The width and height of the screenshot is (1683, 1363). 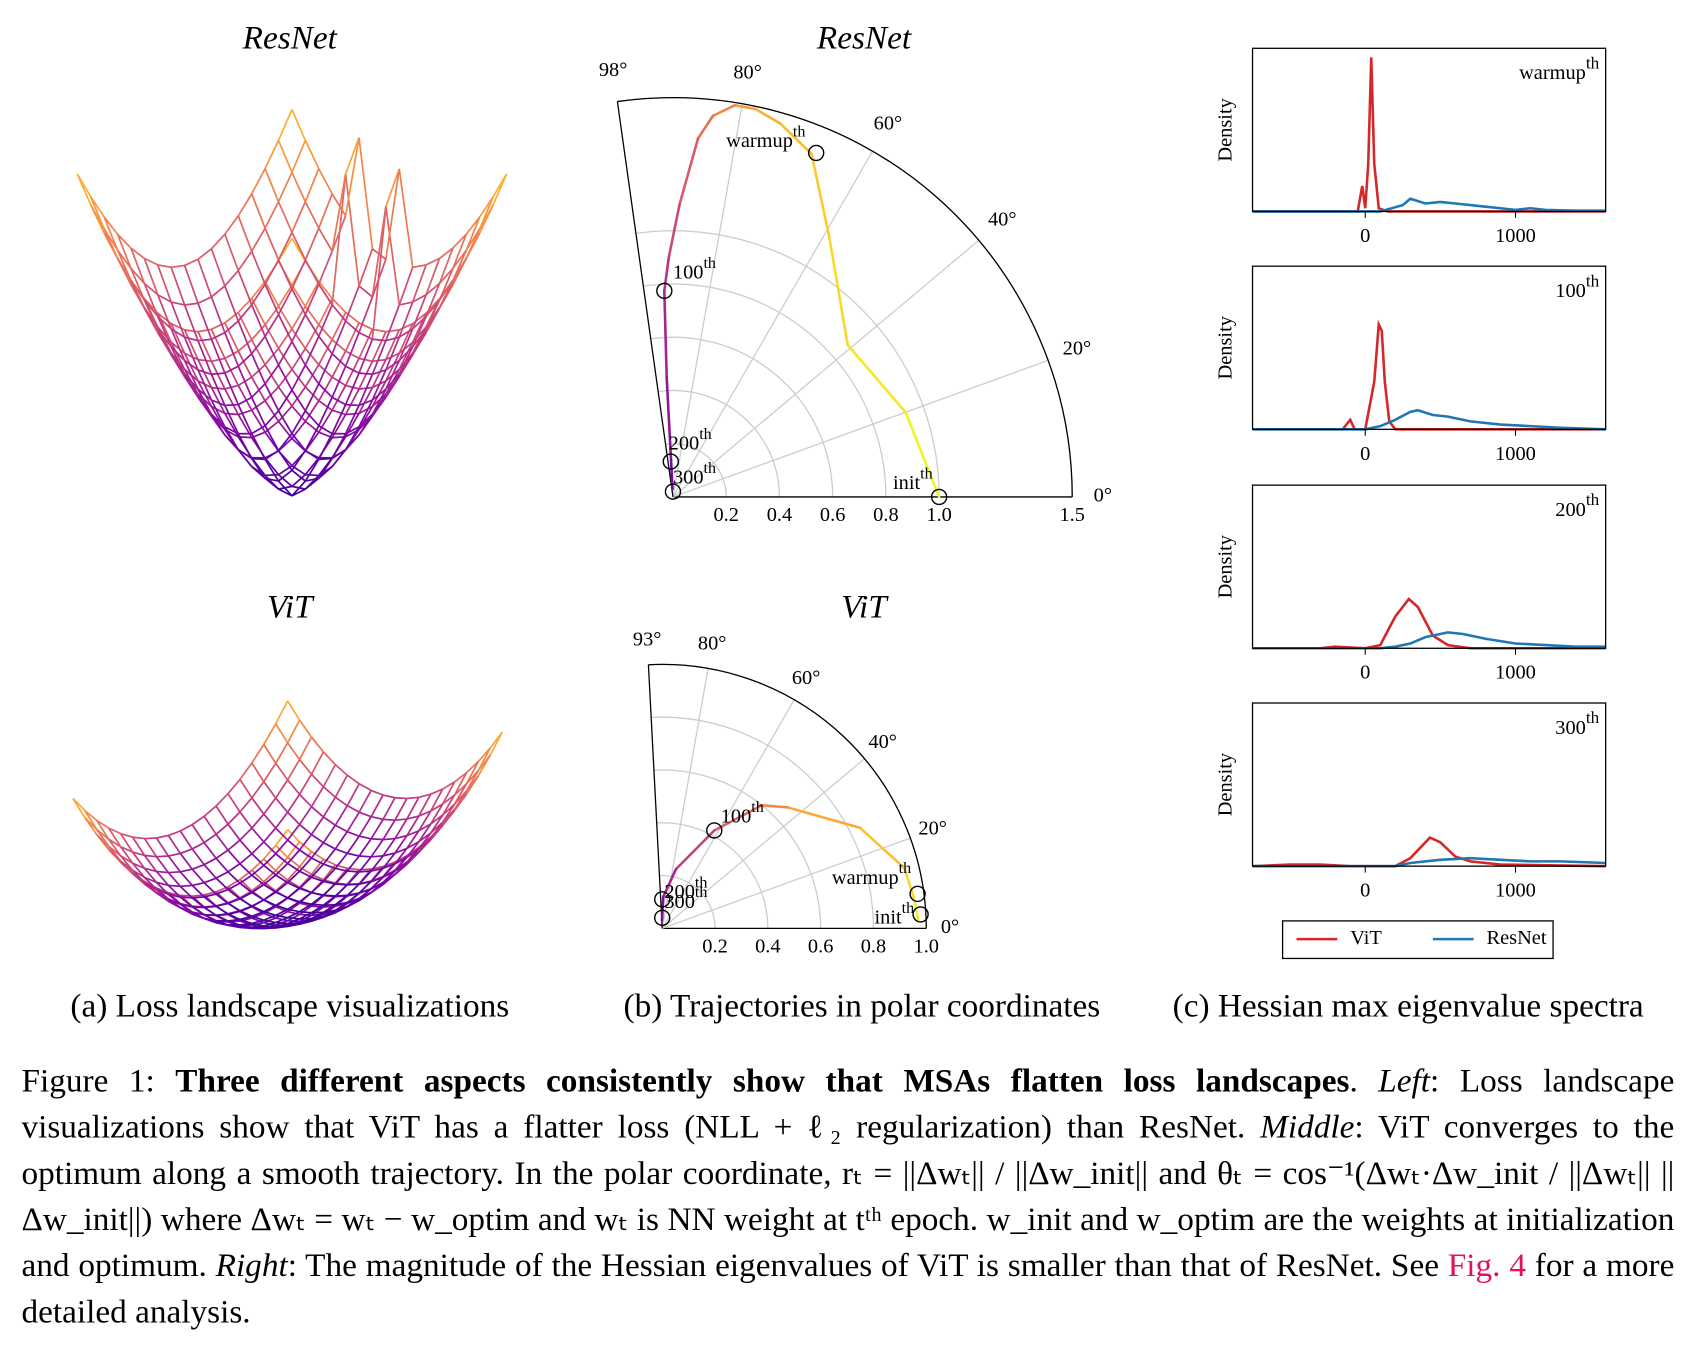 What do you see at coordinates (694, 269) in the screenshot?
I see `checkpoint-label: 100th` at bounding box center [694, 269].